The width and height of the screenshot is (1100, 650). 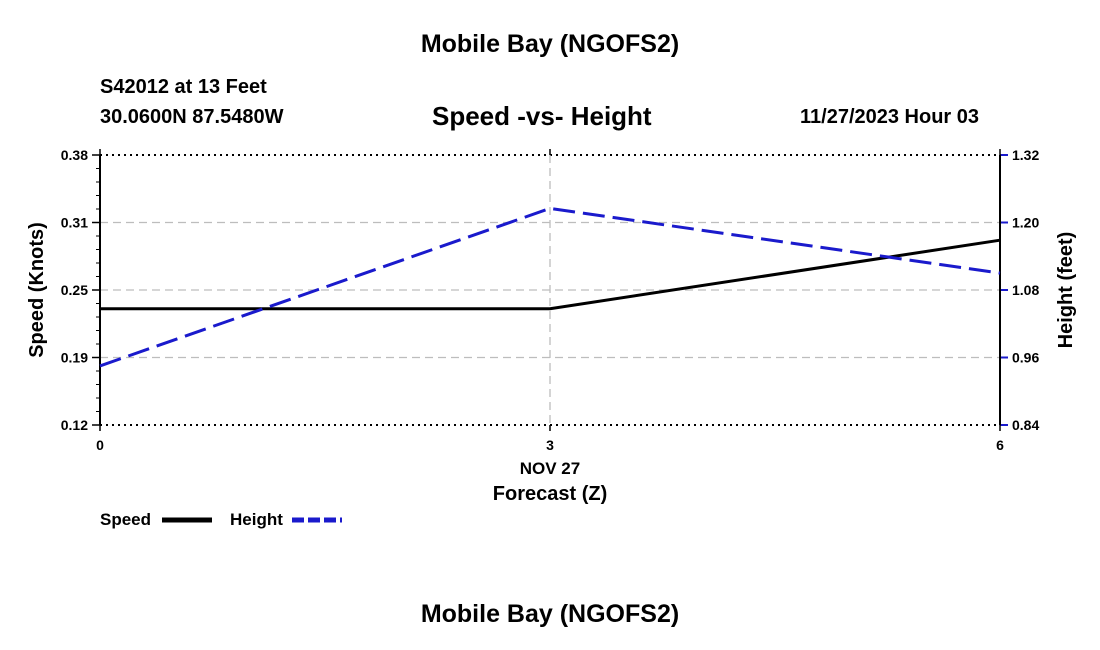 What do you see at coordinates (550, 445) in the screenshot?
I see `x-tick-label: 3` at bounding box center [550, 445].